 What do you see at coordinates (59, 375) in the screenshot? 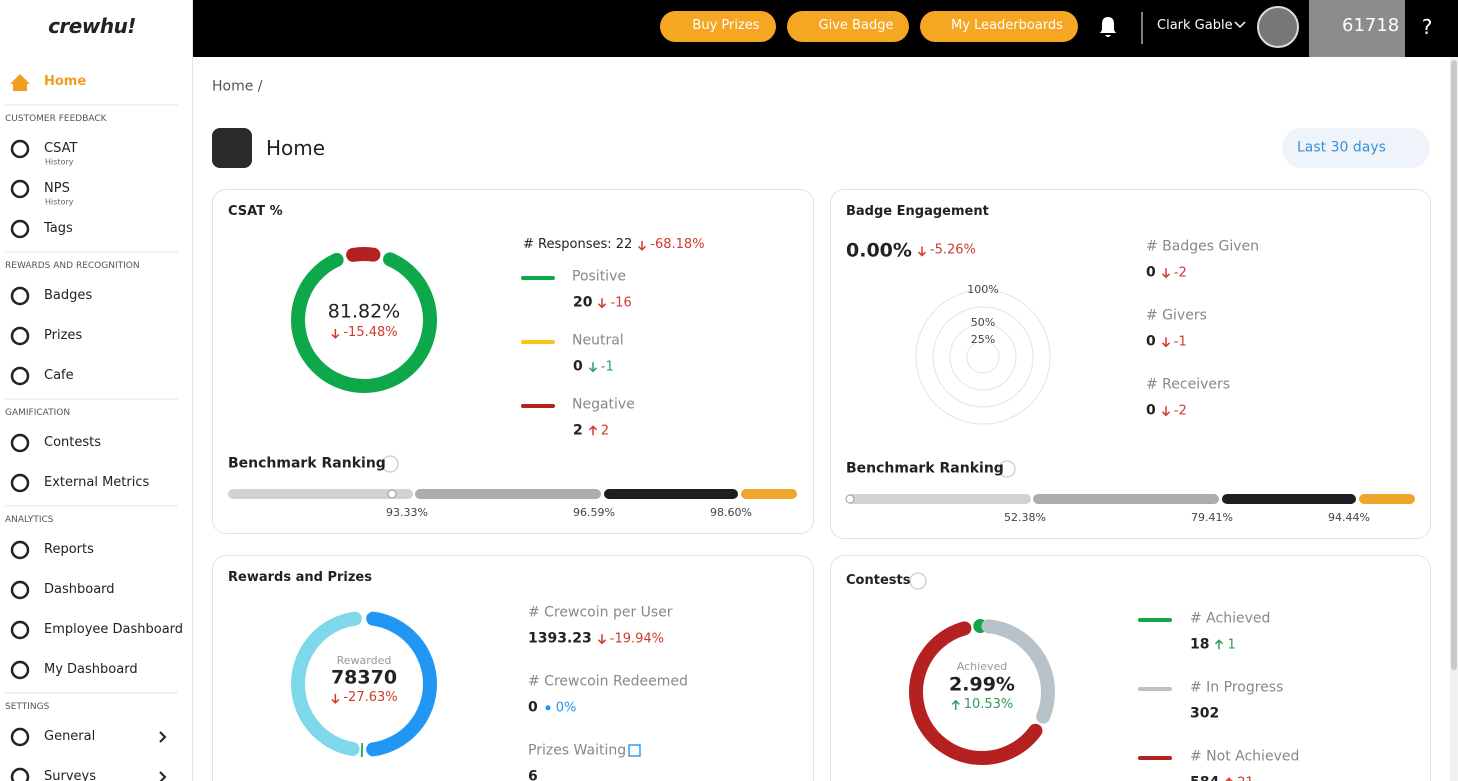
I see `nav-item: Cafe` at bounding box center [59, 375].